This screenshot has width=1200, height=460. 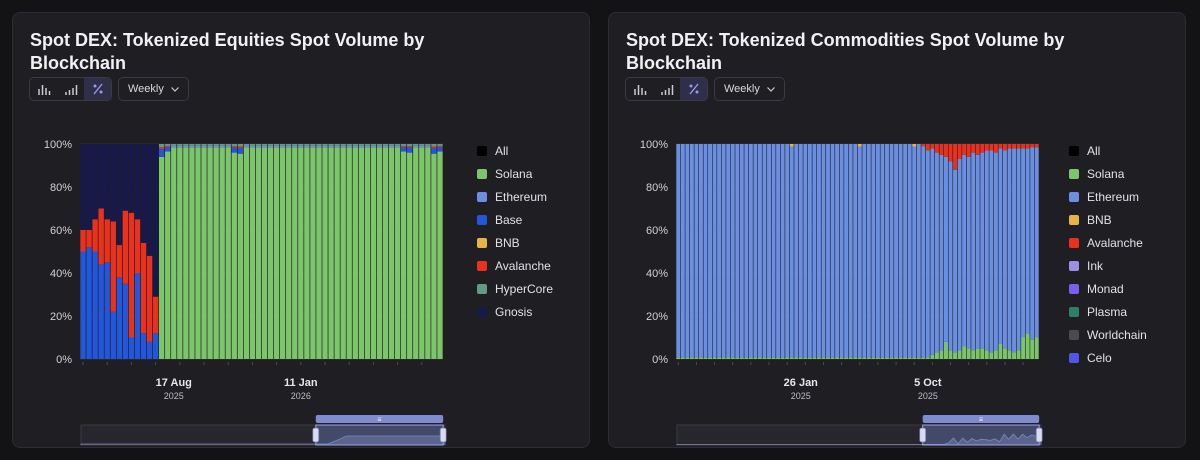 What do you see at coordinates (1094, 150) in the screenshot?
I see `legend-label: All` at bounding box center [1094, 150].